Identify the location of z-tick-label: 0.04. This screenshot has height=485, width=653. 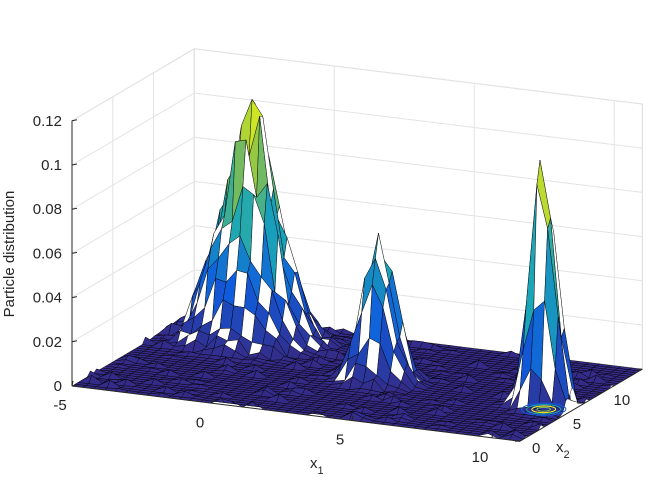
(47, 298).